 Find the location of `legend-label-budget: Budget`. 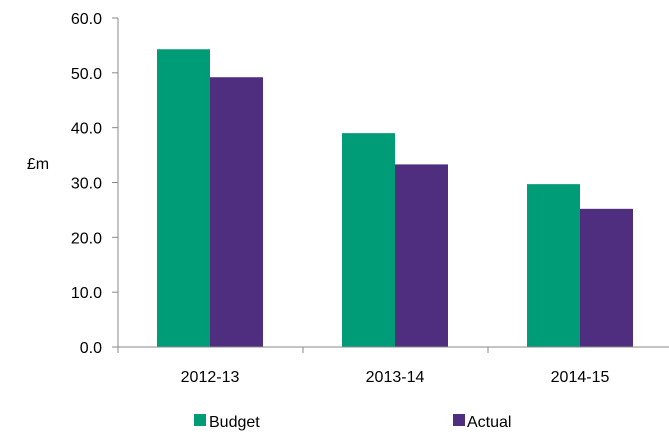

legend-label-budget: Budget is located at coordinates (234, 422).